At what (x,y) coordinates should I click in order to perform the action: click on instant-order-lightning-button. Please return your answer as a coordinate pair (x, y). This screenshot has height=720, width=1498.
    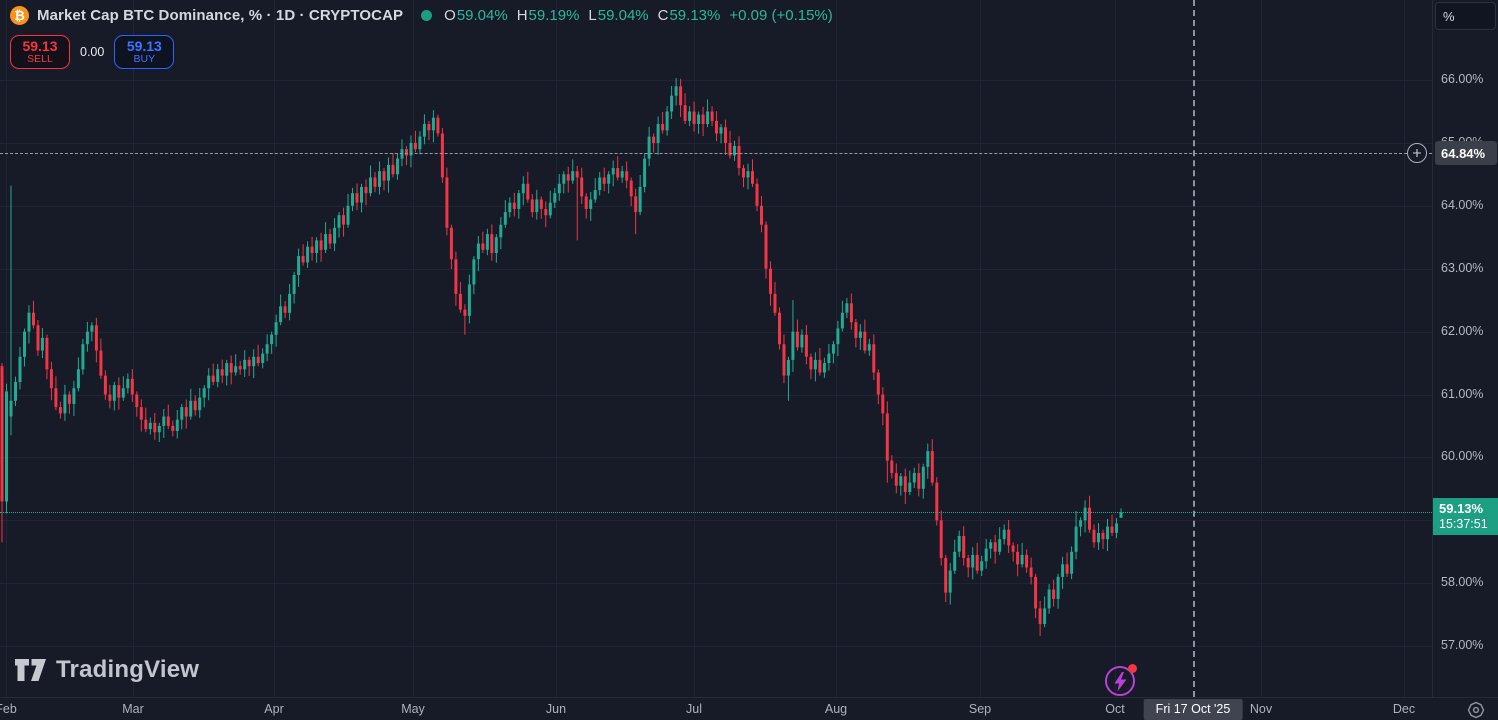
    Looking at the image, I should click on (1121, 680).